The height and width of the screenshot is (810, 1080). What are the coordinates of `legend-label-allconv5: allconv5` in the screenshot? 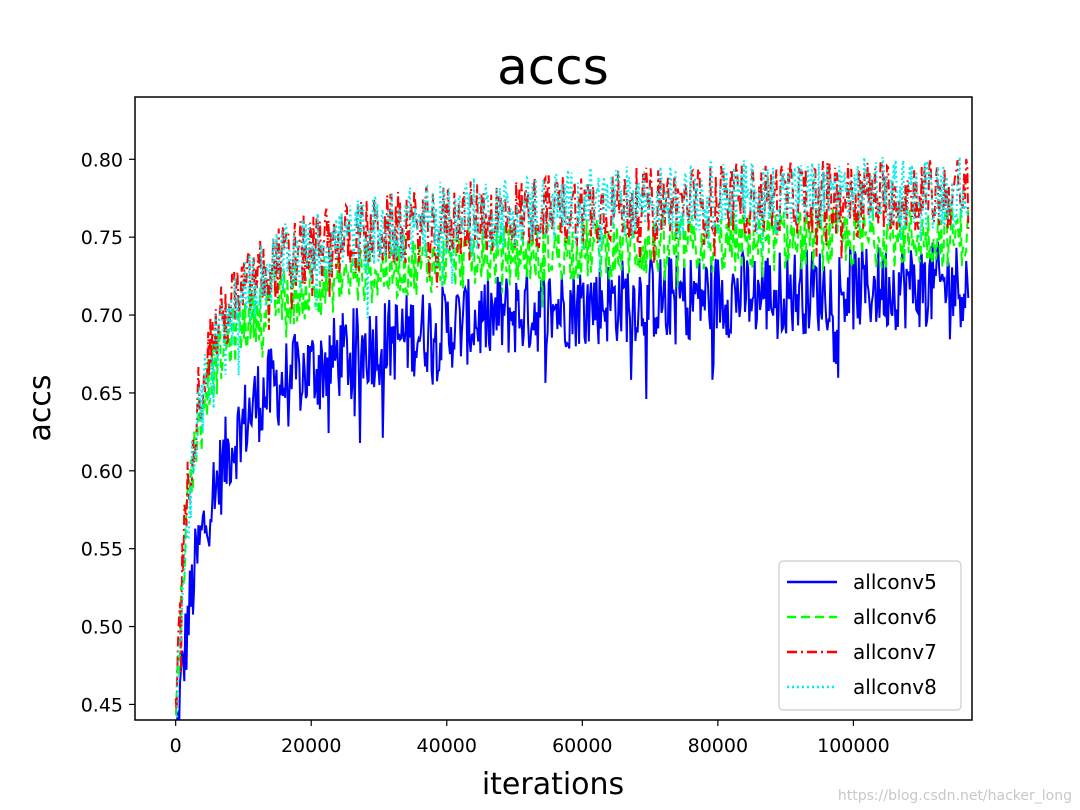 It's located at (895, 582).